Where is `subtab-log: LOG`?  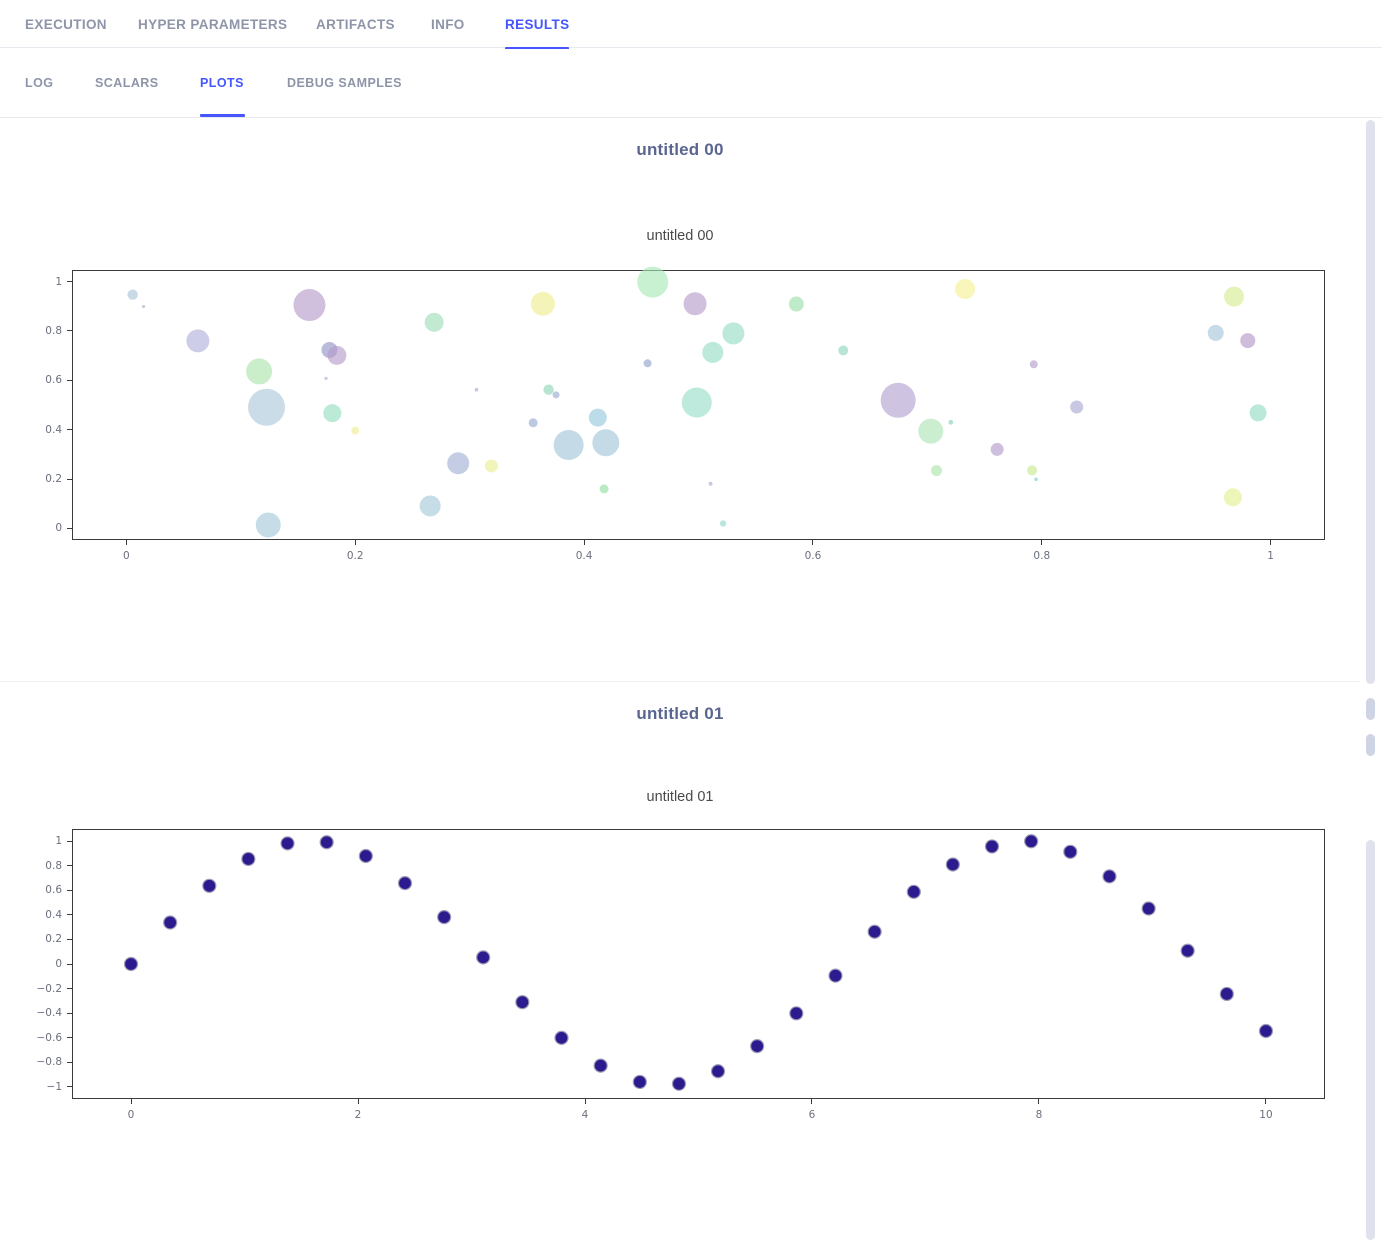 subtab-log: LOG is located at coordinates (39, 83).